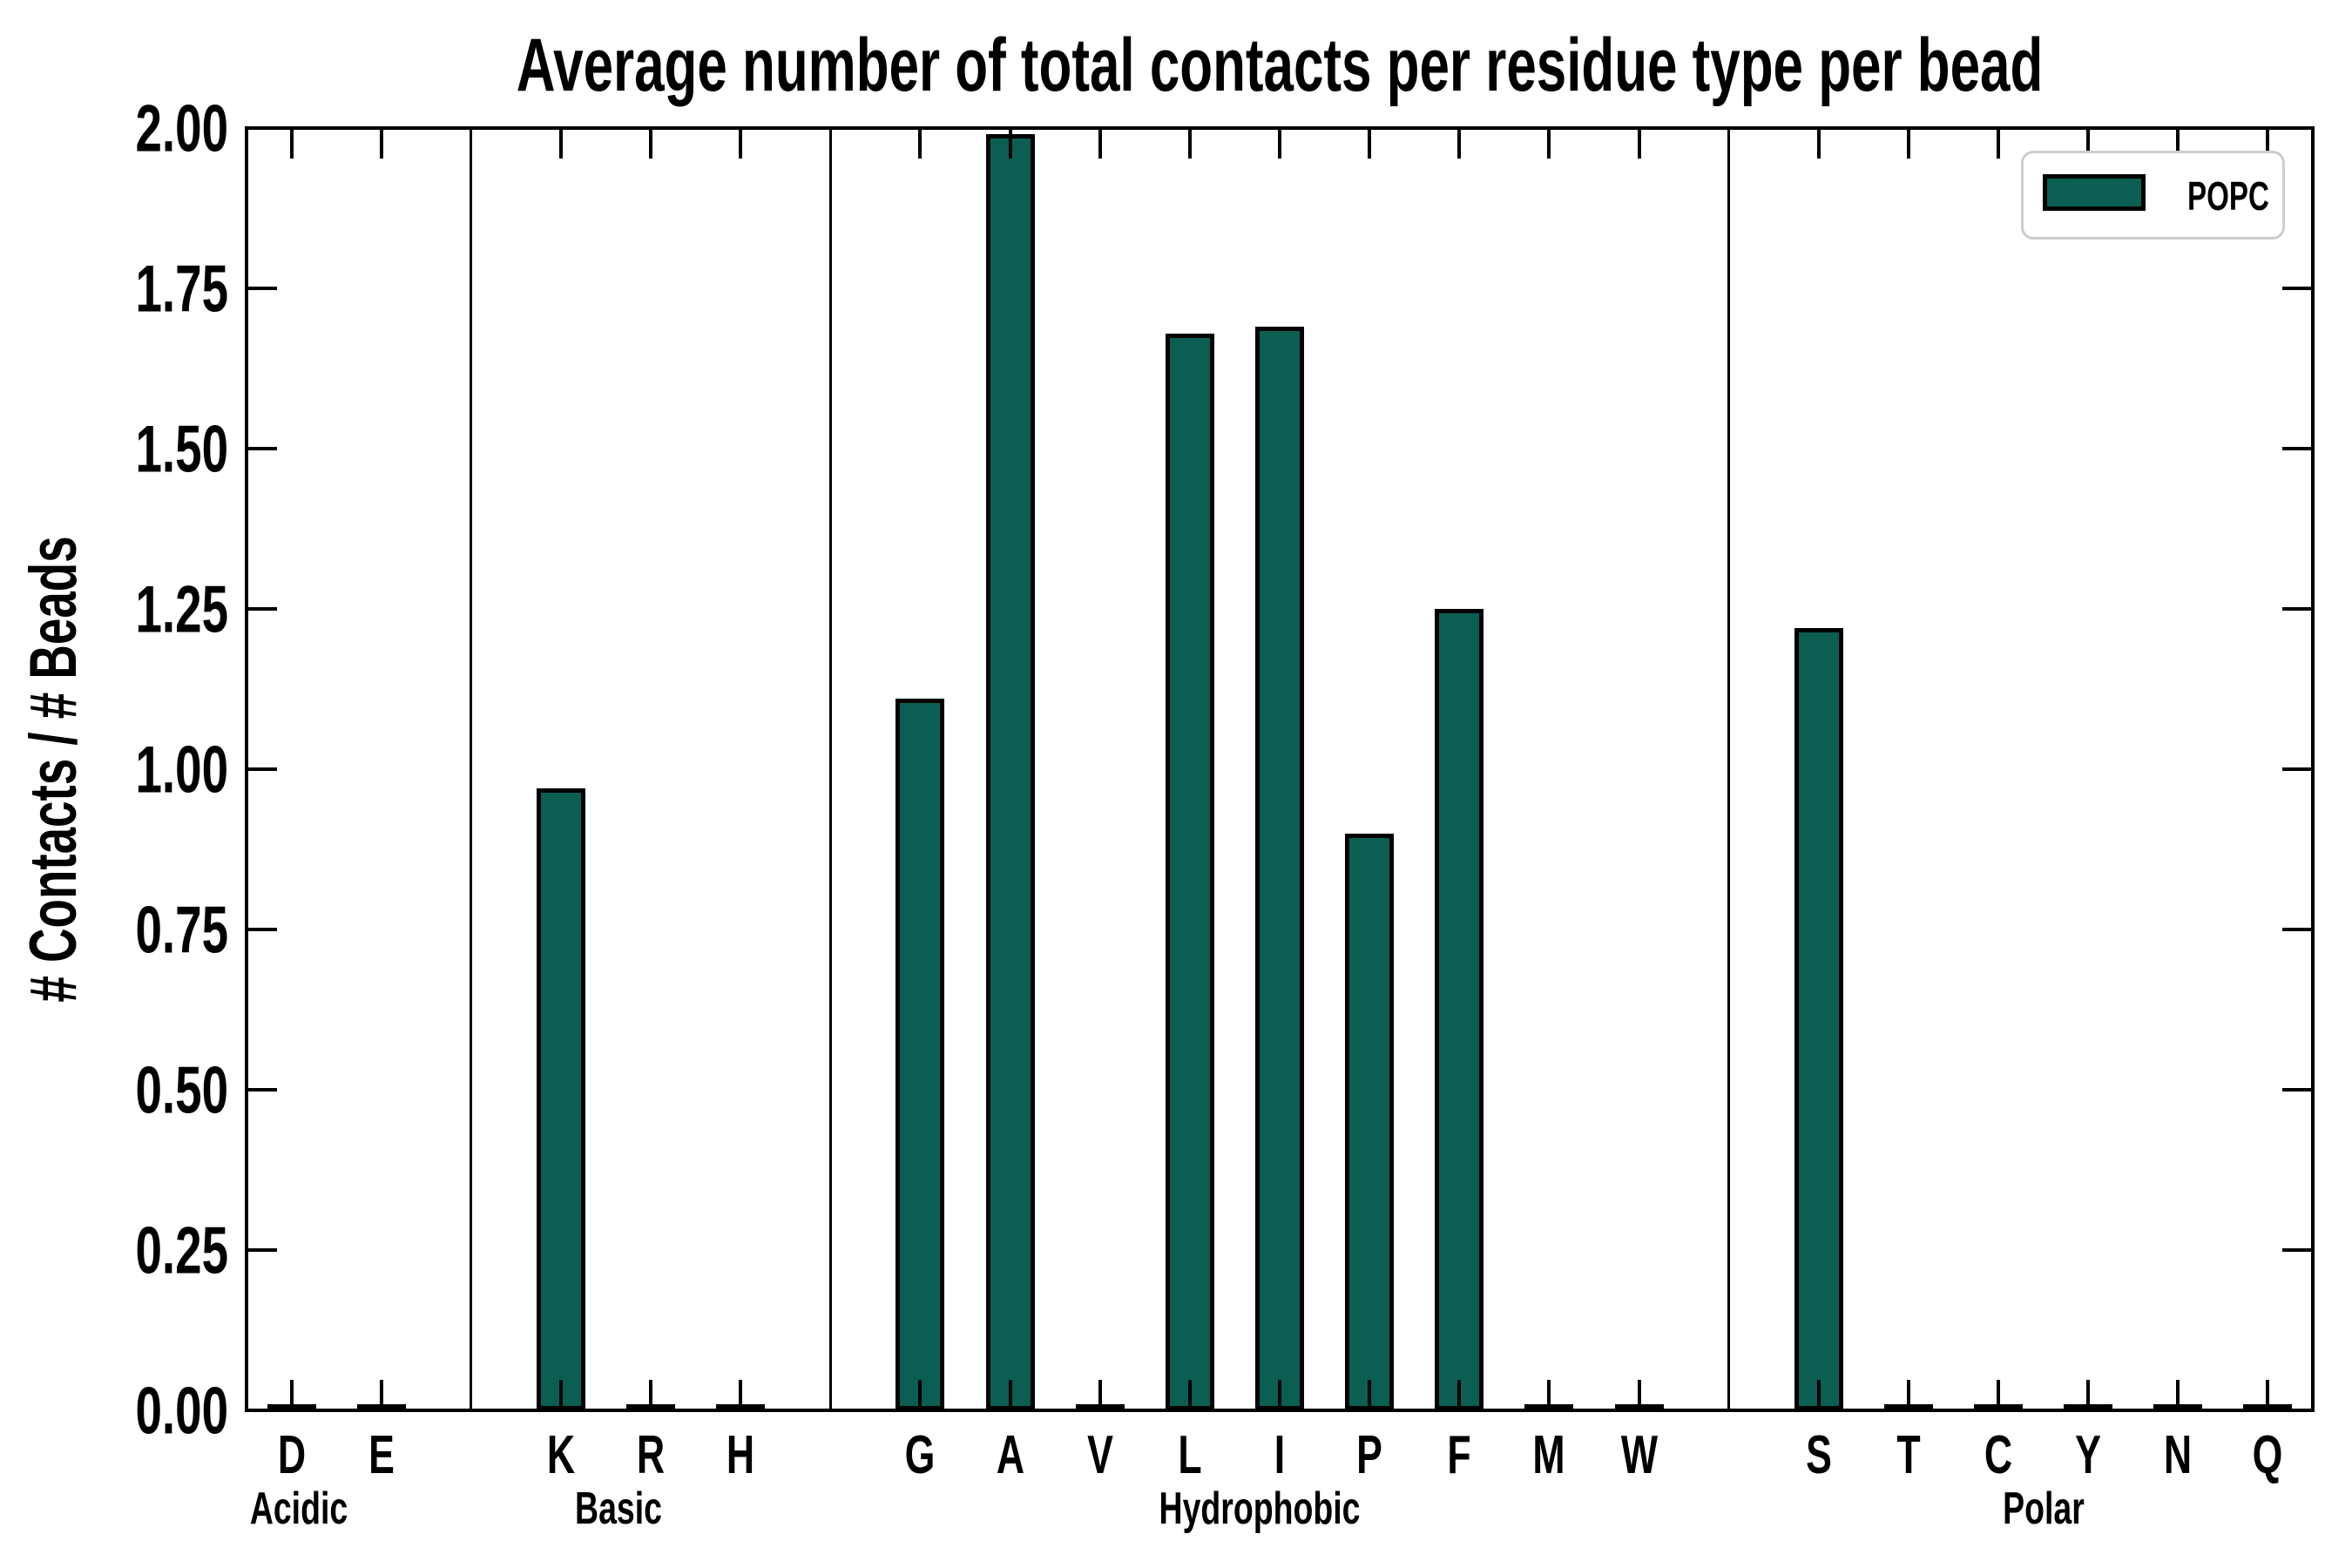 This screenshot has height=1568, width=2352. What do you see at coordinates (182, 1090) in the screenshot?
I see `y-tick-label: 0.50` at bounding box center [182, 1090].